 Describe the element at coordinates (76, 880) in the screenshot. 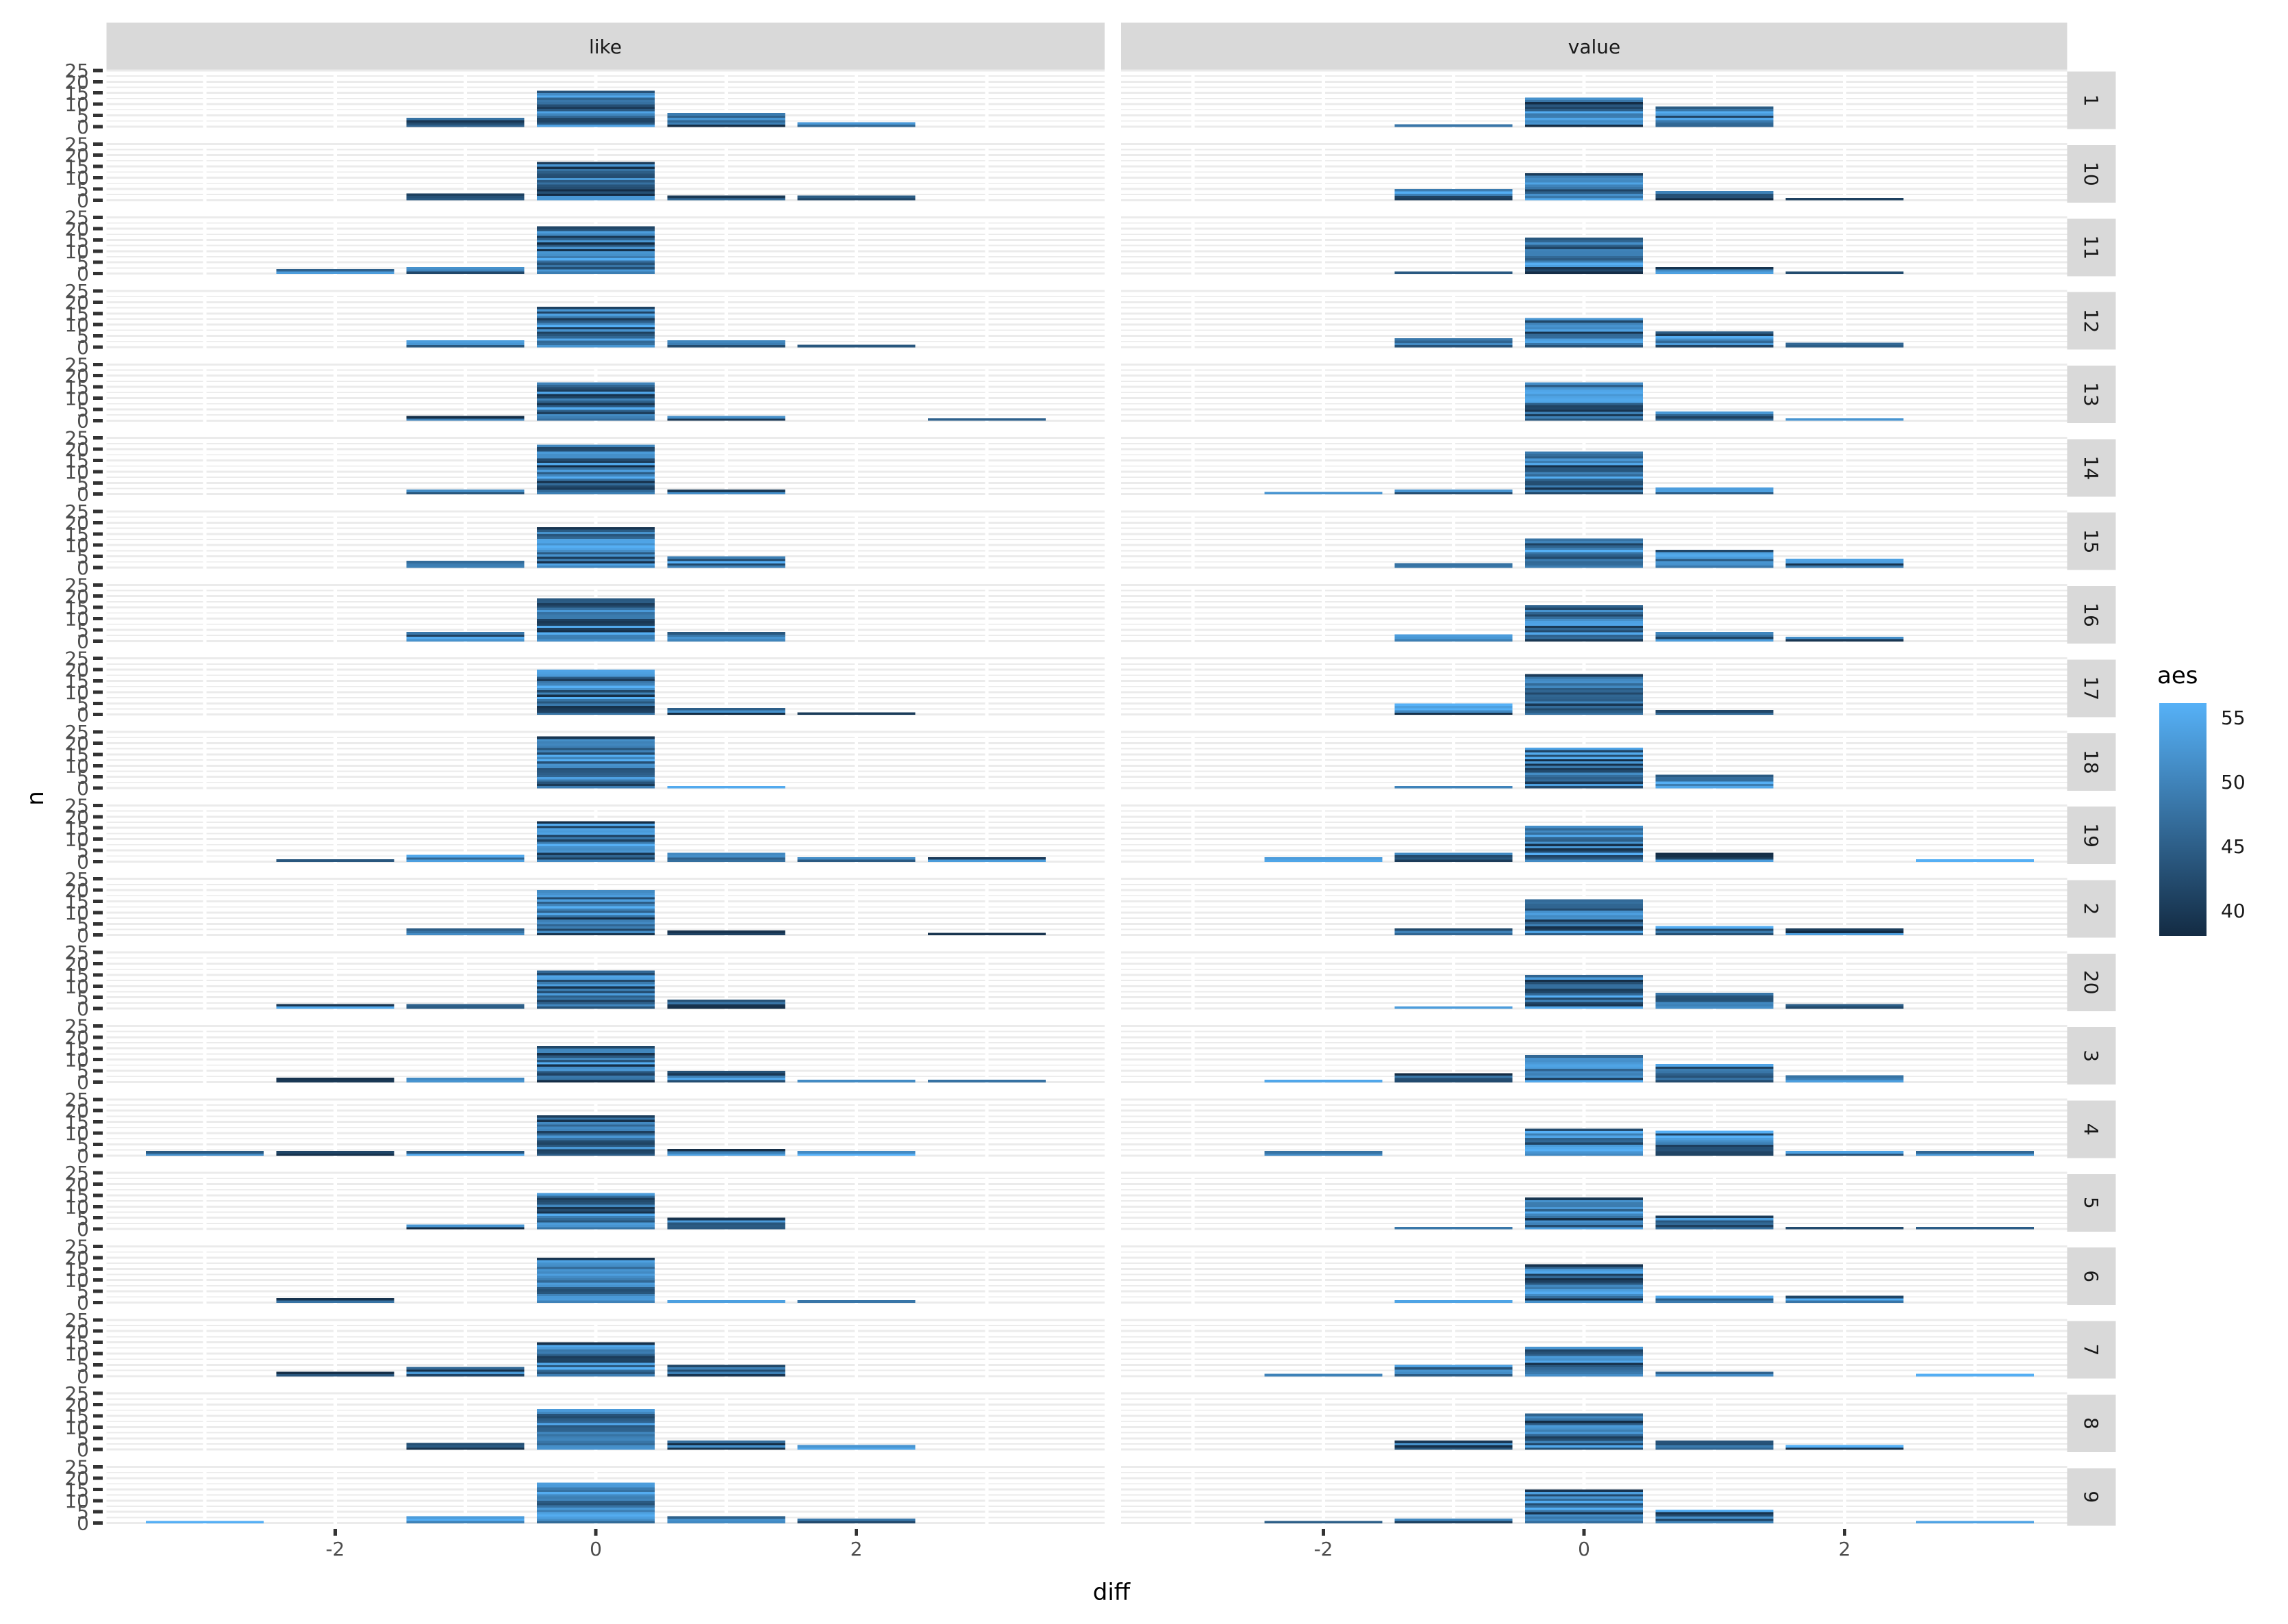

I see `chart-text: 25` at that location.